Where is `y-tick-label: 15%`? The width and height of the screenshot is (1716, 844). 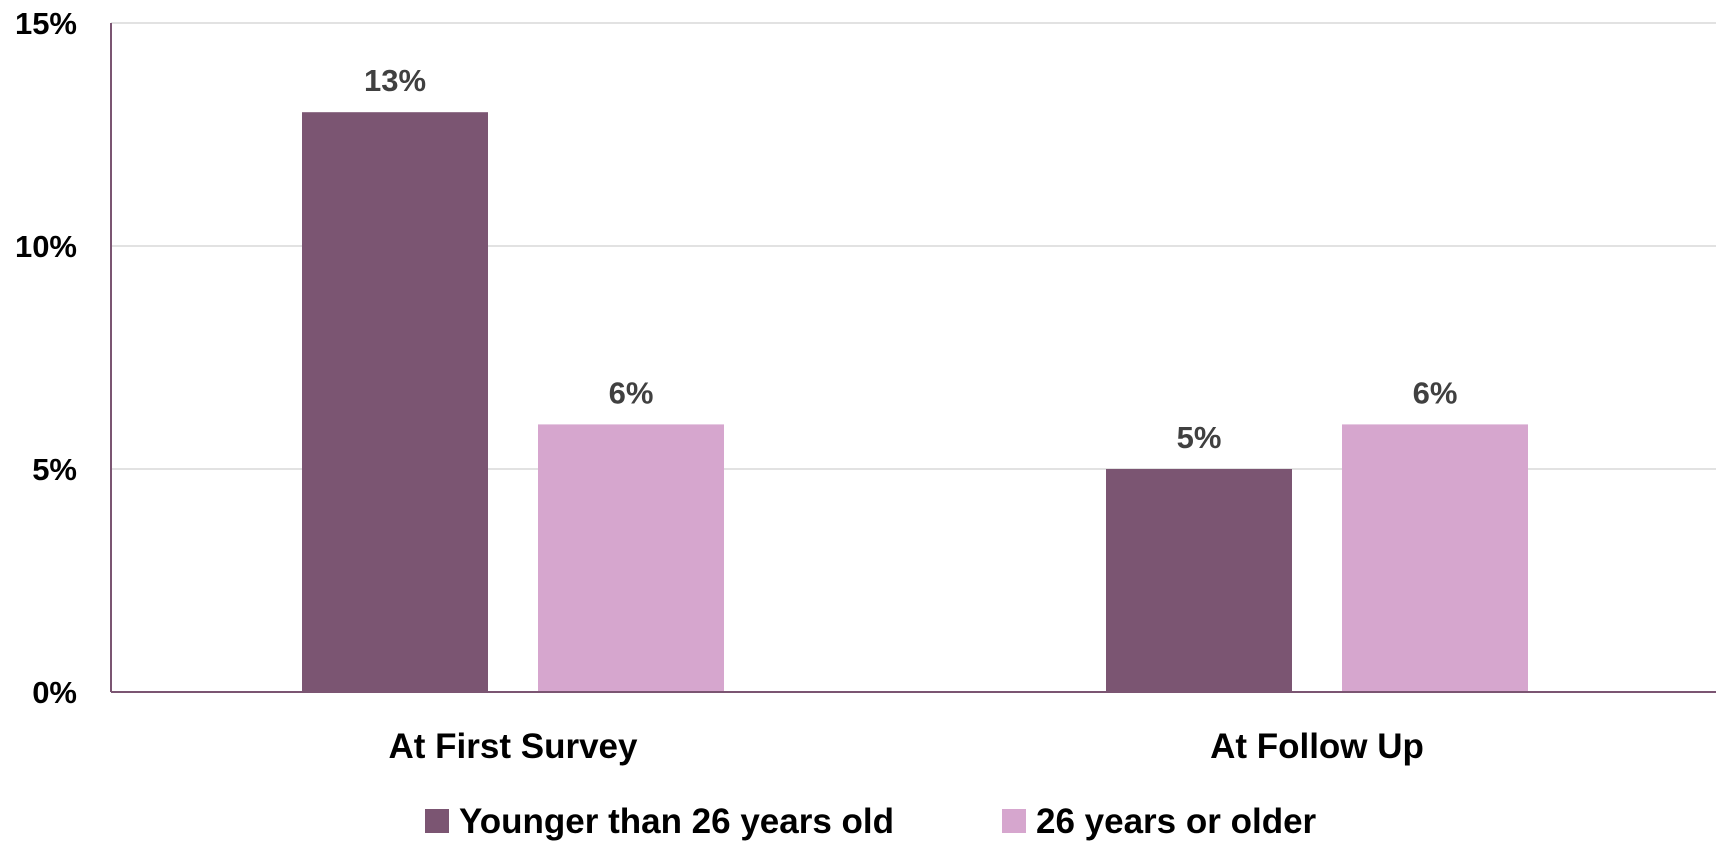
y-tick-label: 15% is located at coordinates (46, 23).